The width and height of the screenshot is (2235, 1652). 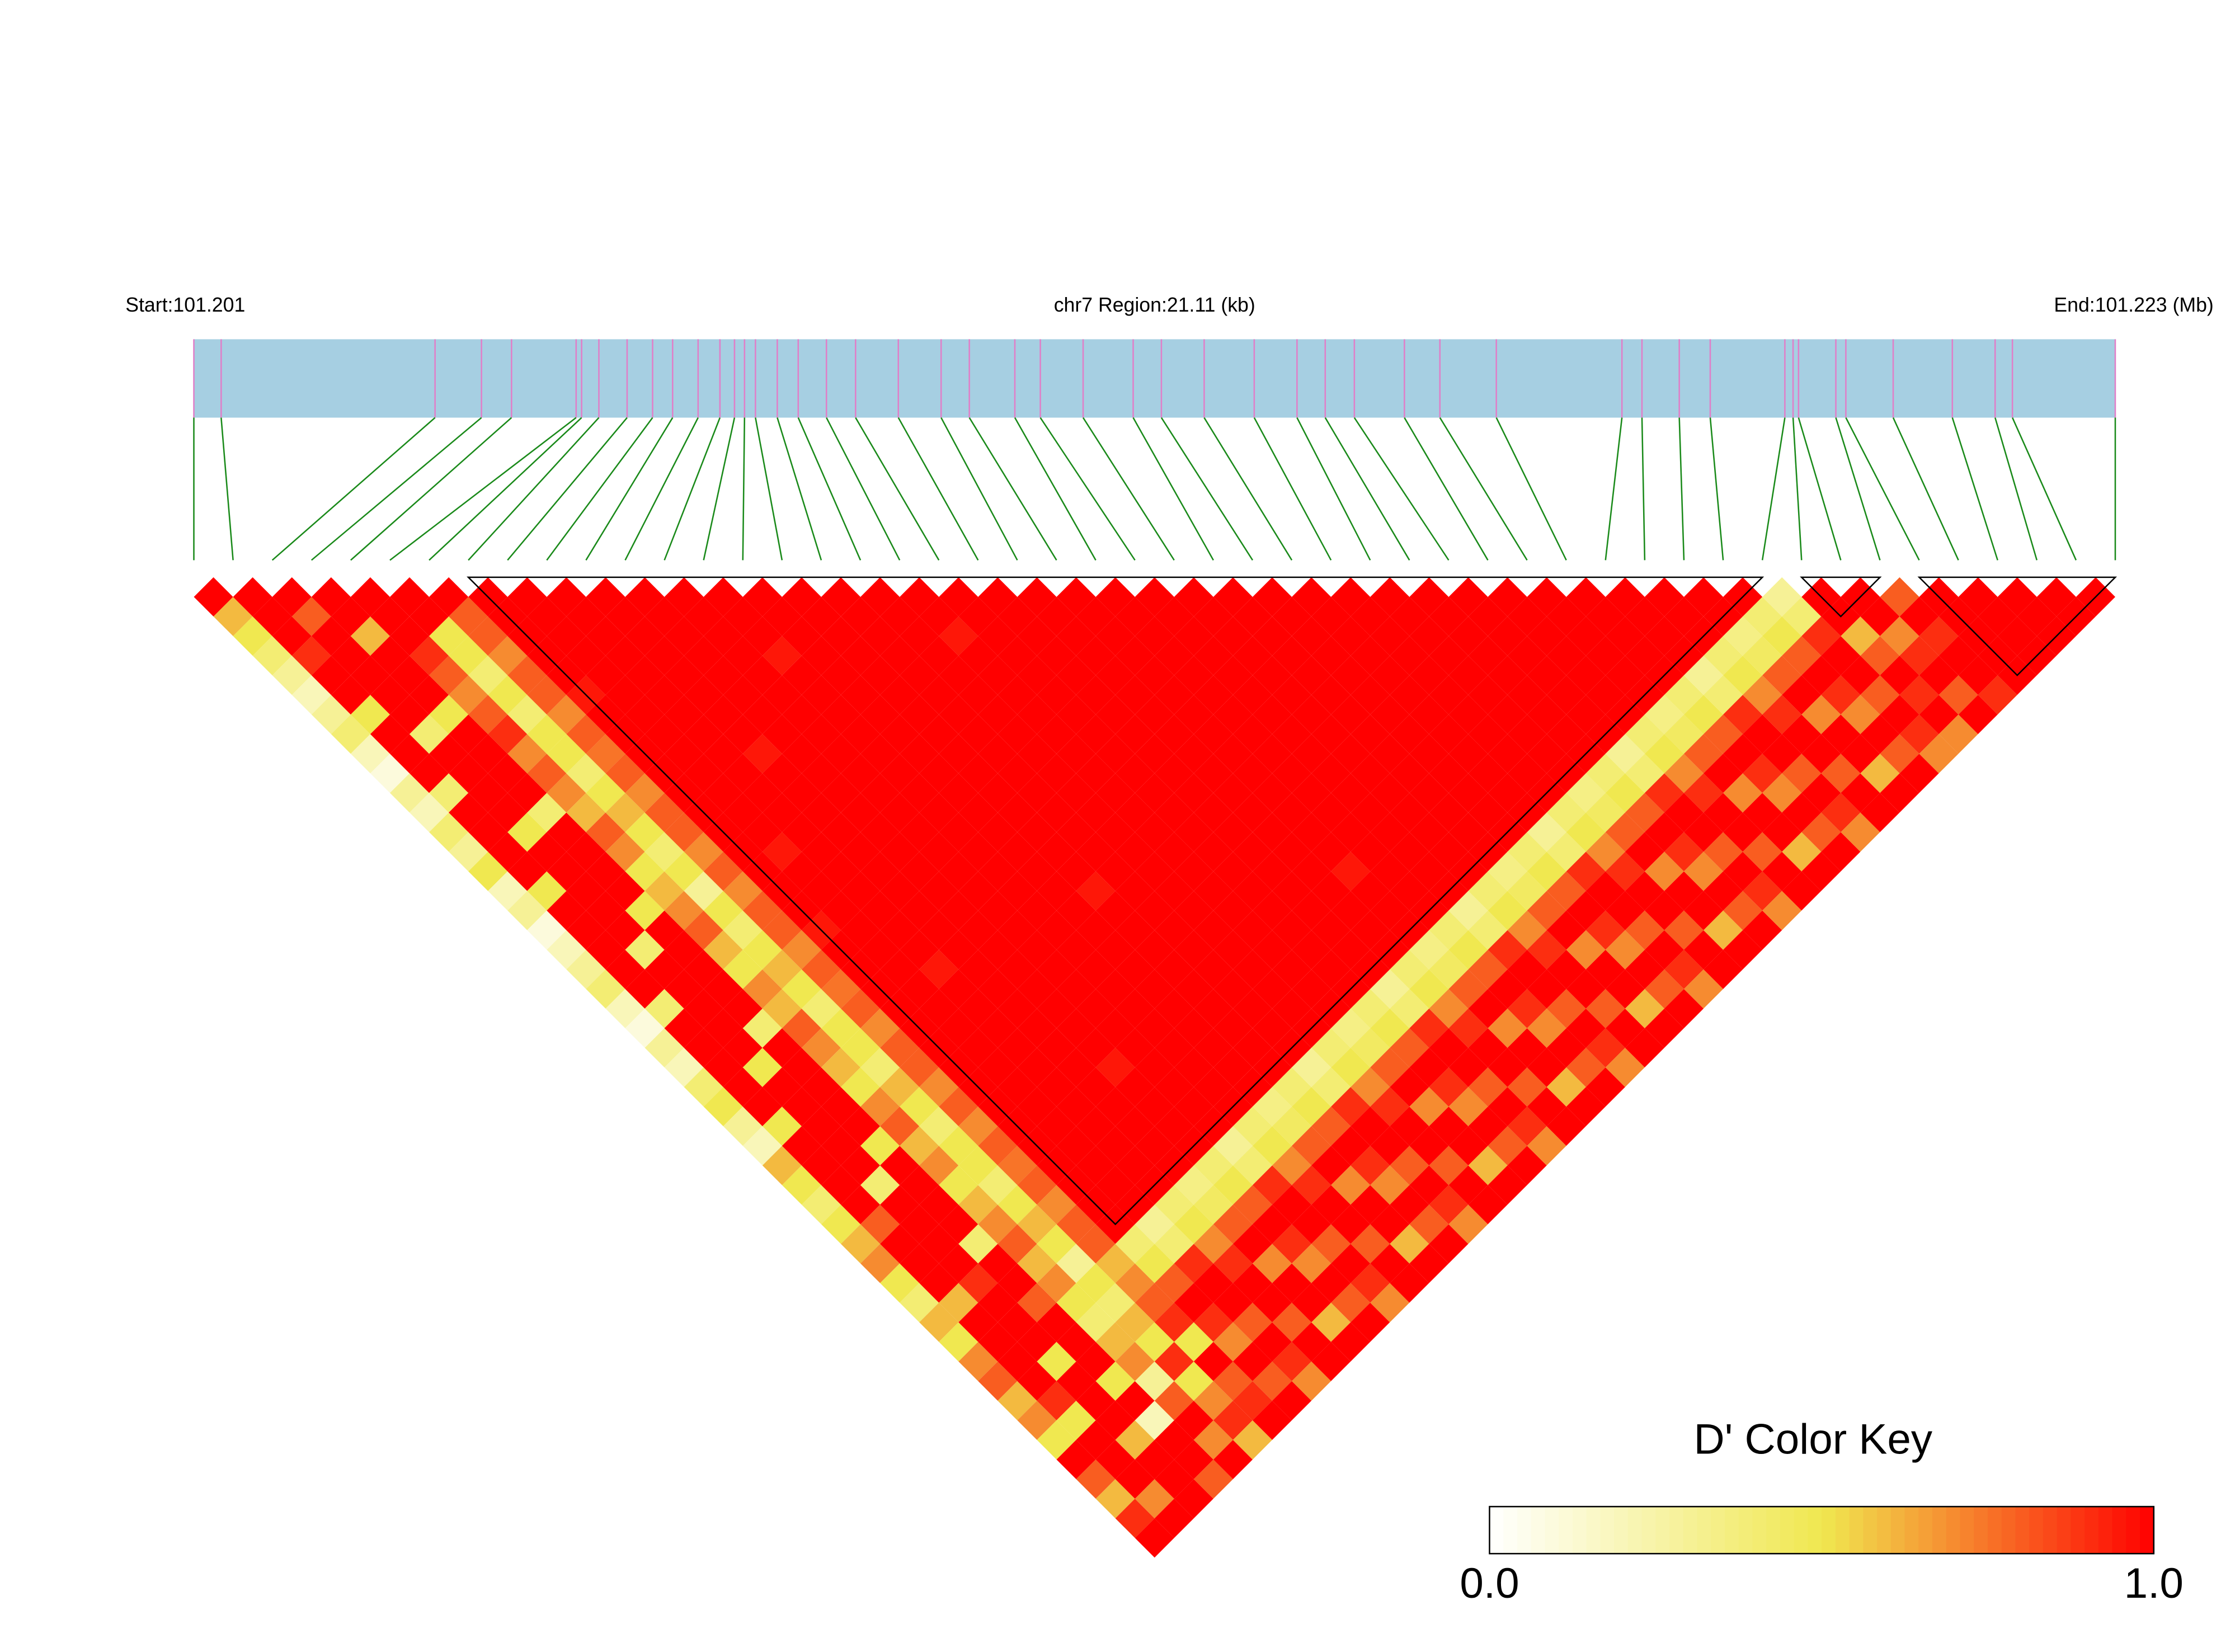 I want to click on ld-block-outline, so click(x=2017, y=626).